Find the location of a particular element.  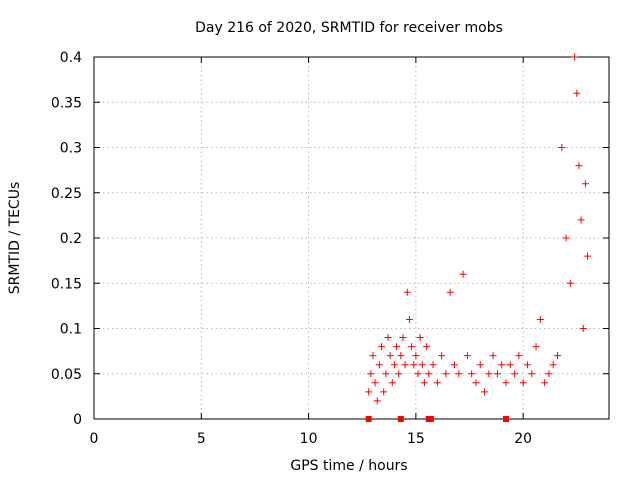

y-tick-label: 0.15 is located at coordinates (66, 284).